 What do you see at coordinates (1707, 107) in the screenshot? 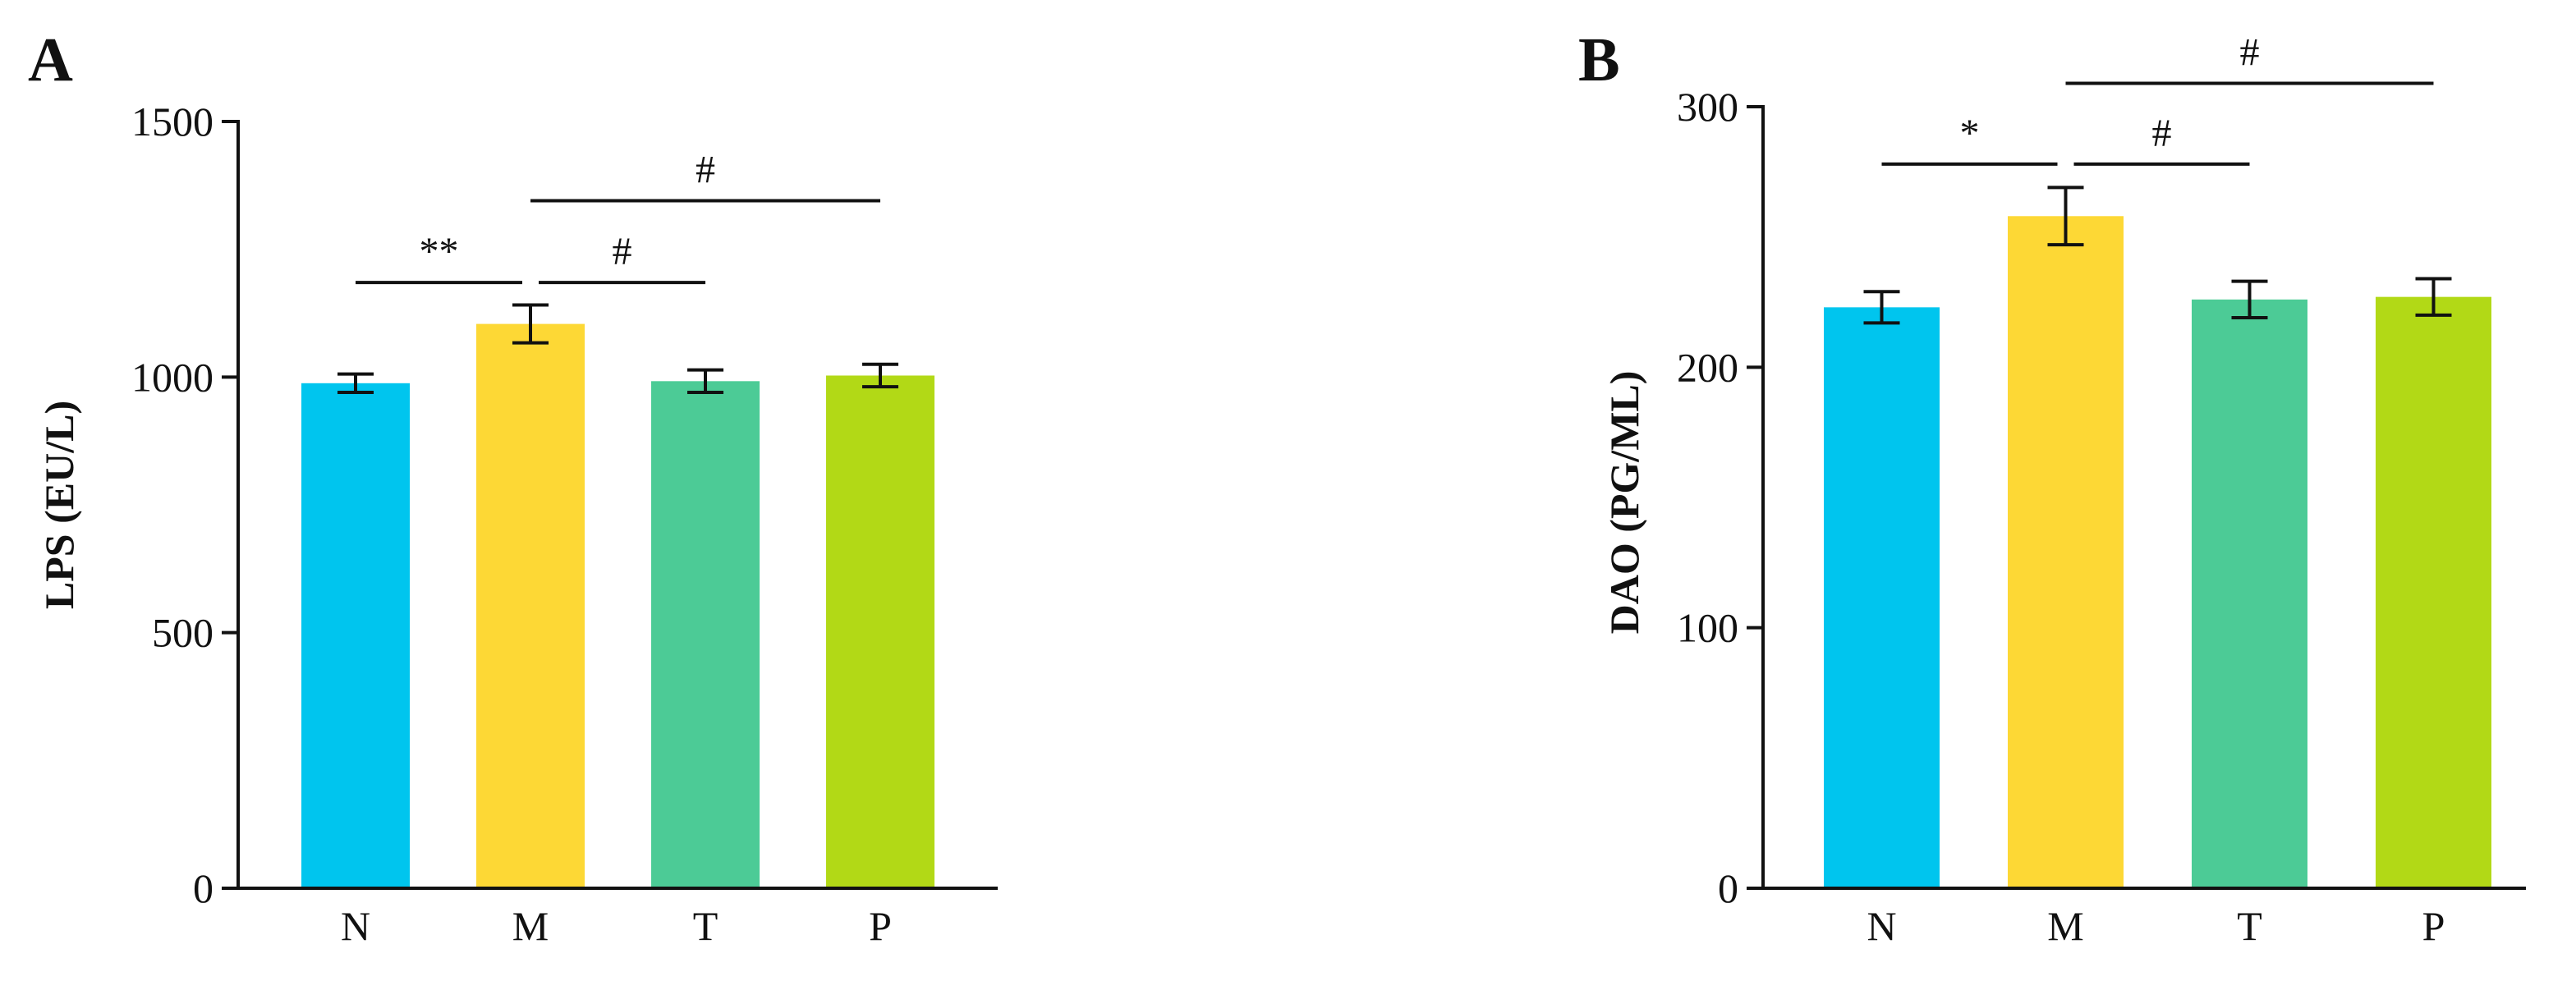
I see `y-tick-label: 300` at bounding box center [1707, 107].